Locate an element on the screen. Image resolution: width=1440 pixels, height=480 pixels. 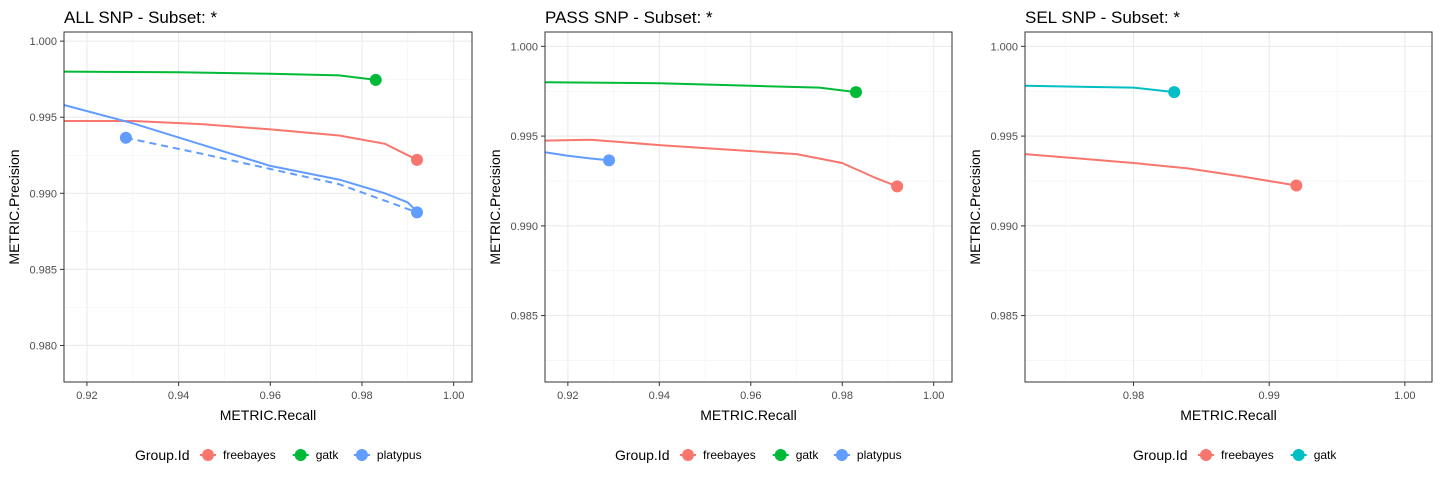
chart-title: PASS SNP - Subset: * is located at coordinates (629, 17).